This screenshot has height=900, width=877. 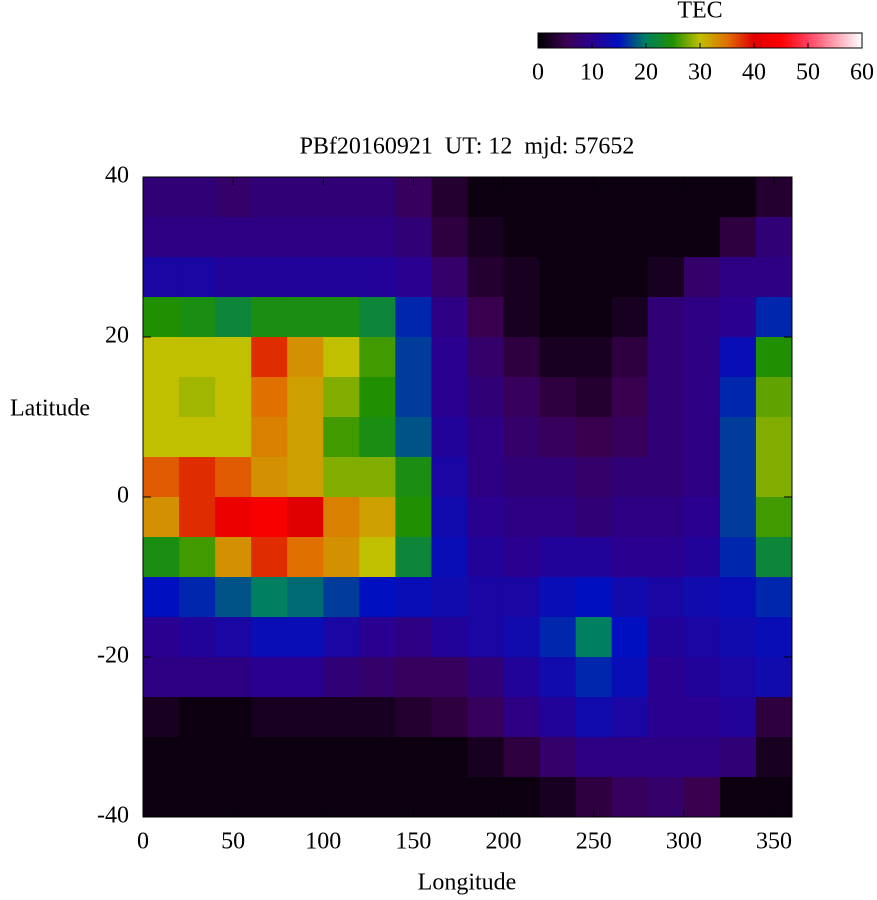 I want to click on y-tick-label: 40, so click(x=117, y=176).